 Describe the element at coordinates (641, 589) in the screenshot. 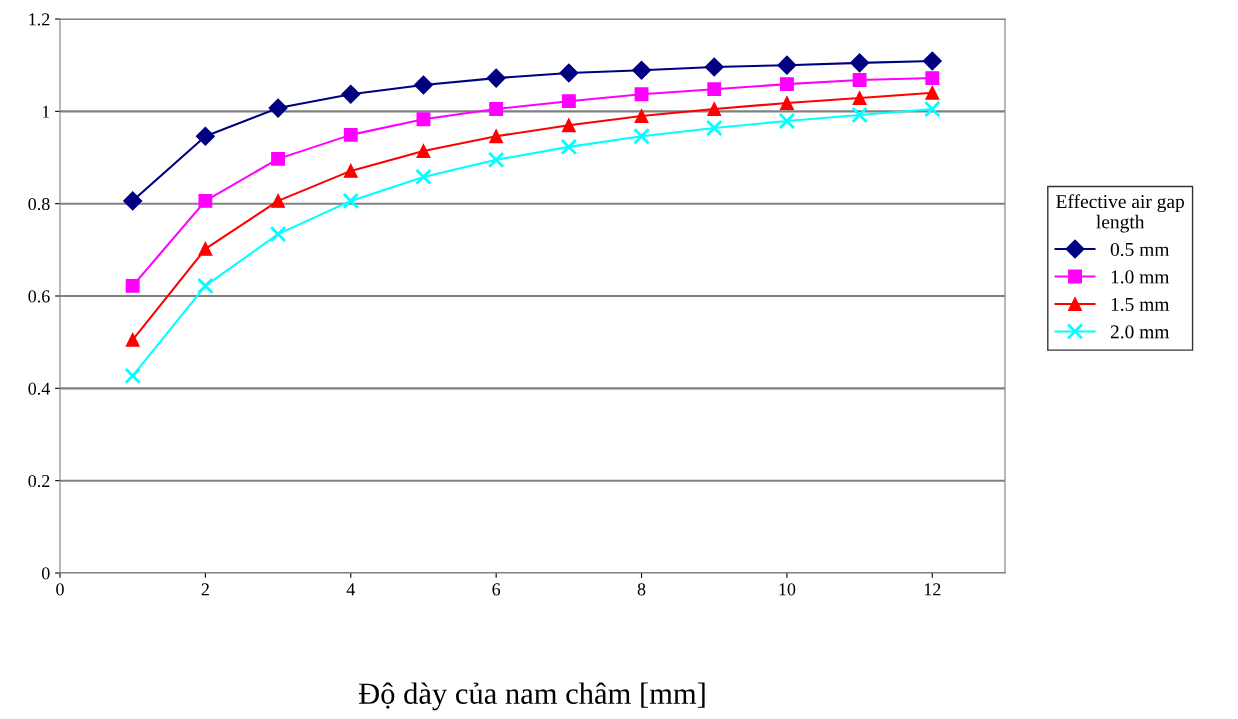

I see `x-tick-label: 8` at that location.